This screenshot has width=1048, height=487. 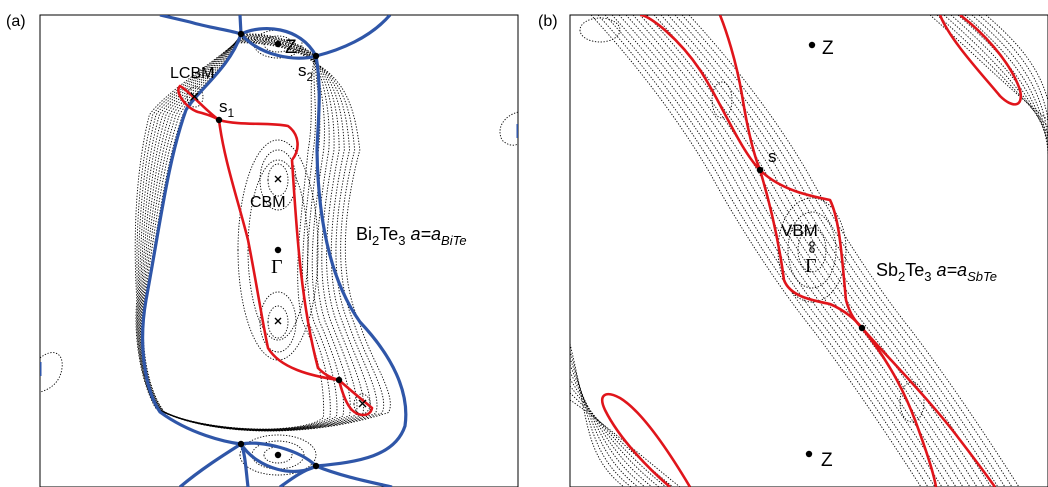 What do you see at coordinates (508, 128) in the screenshot?
I see `panel-a-side-contour-right` at bounding box center [508, 128].